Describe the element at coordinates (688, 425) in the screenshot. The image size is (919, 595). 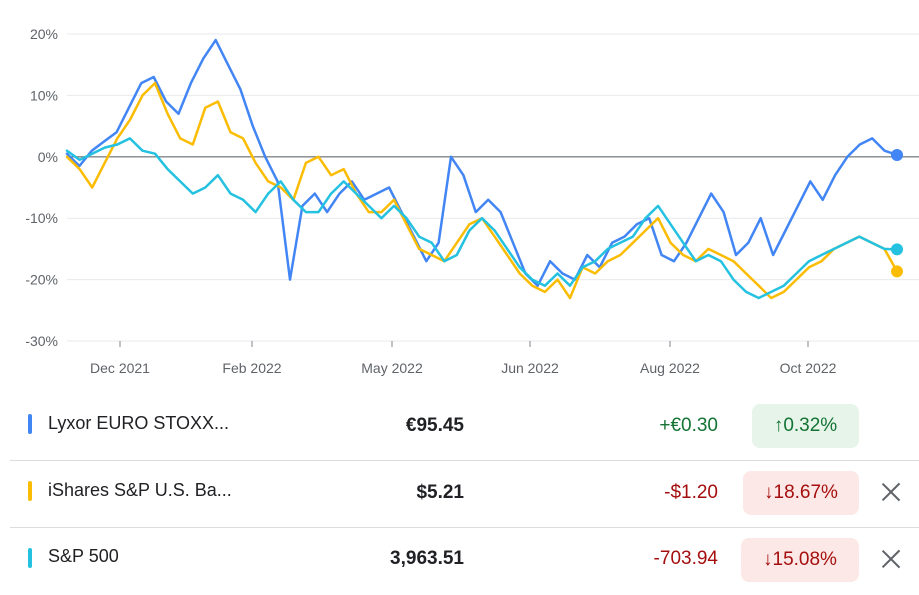
I see `price-change: +€0.30` at that location.